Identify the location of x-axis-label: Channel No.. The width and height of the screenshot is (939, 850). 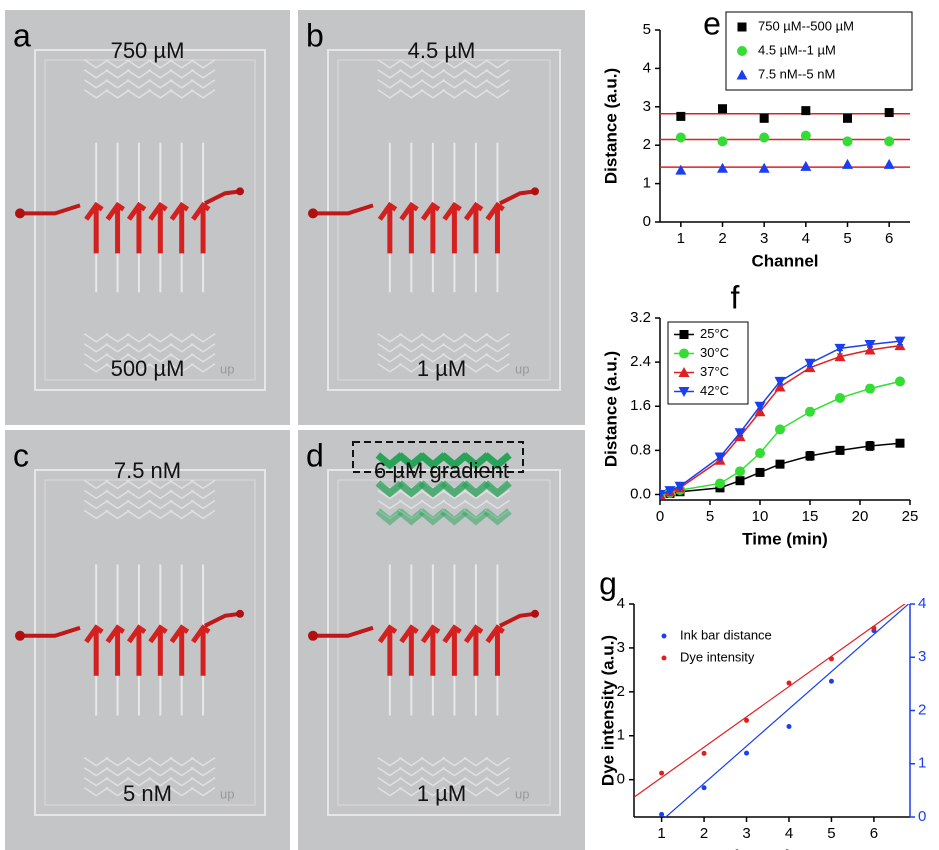
(771, 848).